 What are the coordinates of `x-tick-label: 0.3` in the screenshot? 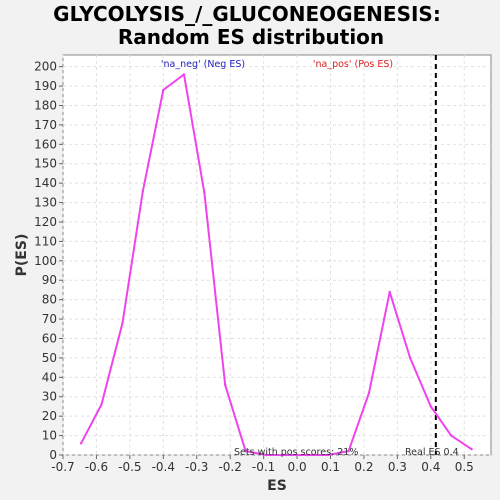 It's located at (397, 467).